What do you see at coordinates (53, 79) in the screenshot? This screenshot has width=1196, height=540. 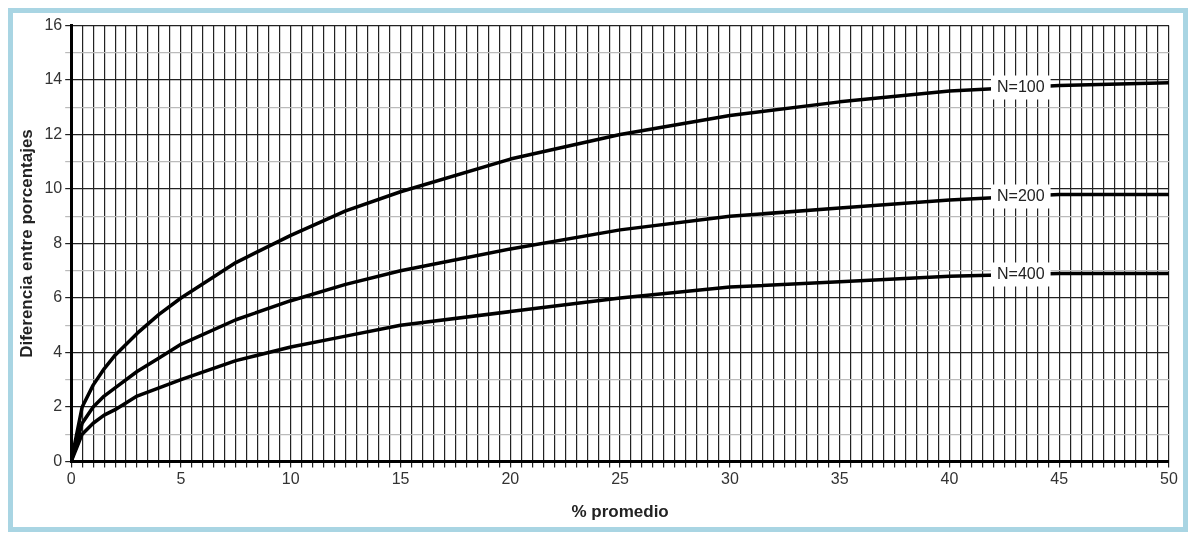 I see `y-tick-label: 14` at bounding box center [53, 79].